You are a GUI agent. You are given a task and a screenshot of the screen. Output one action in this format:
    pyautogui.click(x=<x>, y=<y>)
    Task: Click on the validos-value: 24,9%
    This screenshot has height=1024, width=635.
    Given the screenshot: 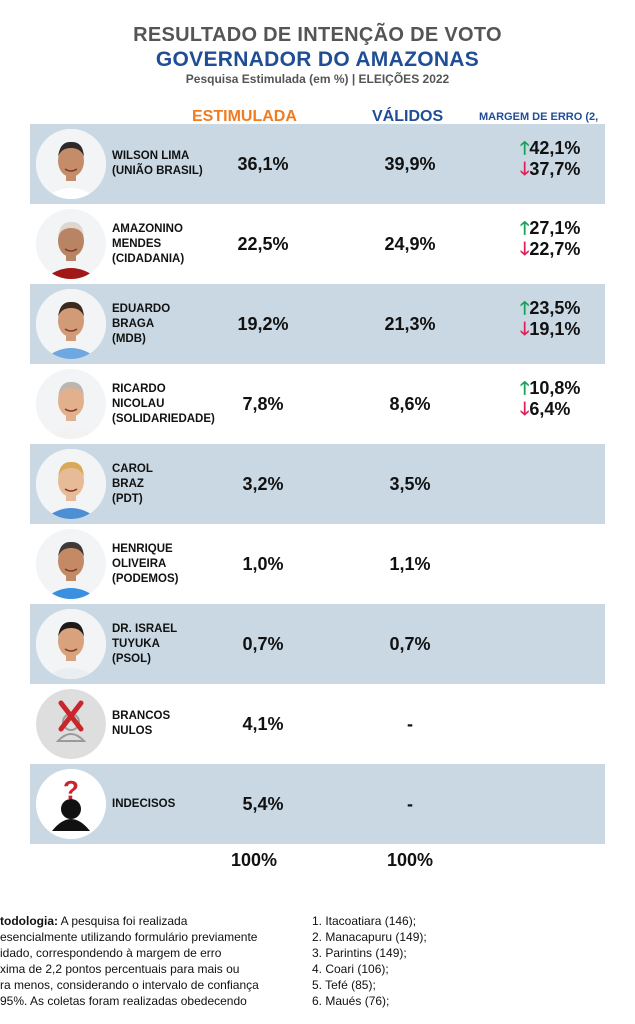 What is the action you would take?
    pyautogui.click(x=410, y=243)
    